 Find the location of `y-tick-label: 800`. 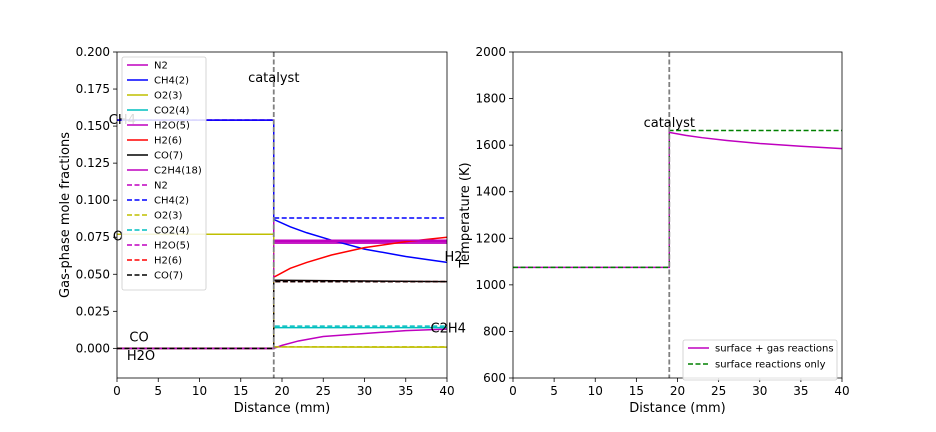

y-tick-label: 800 is located at coordinates (494, 331).